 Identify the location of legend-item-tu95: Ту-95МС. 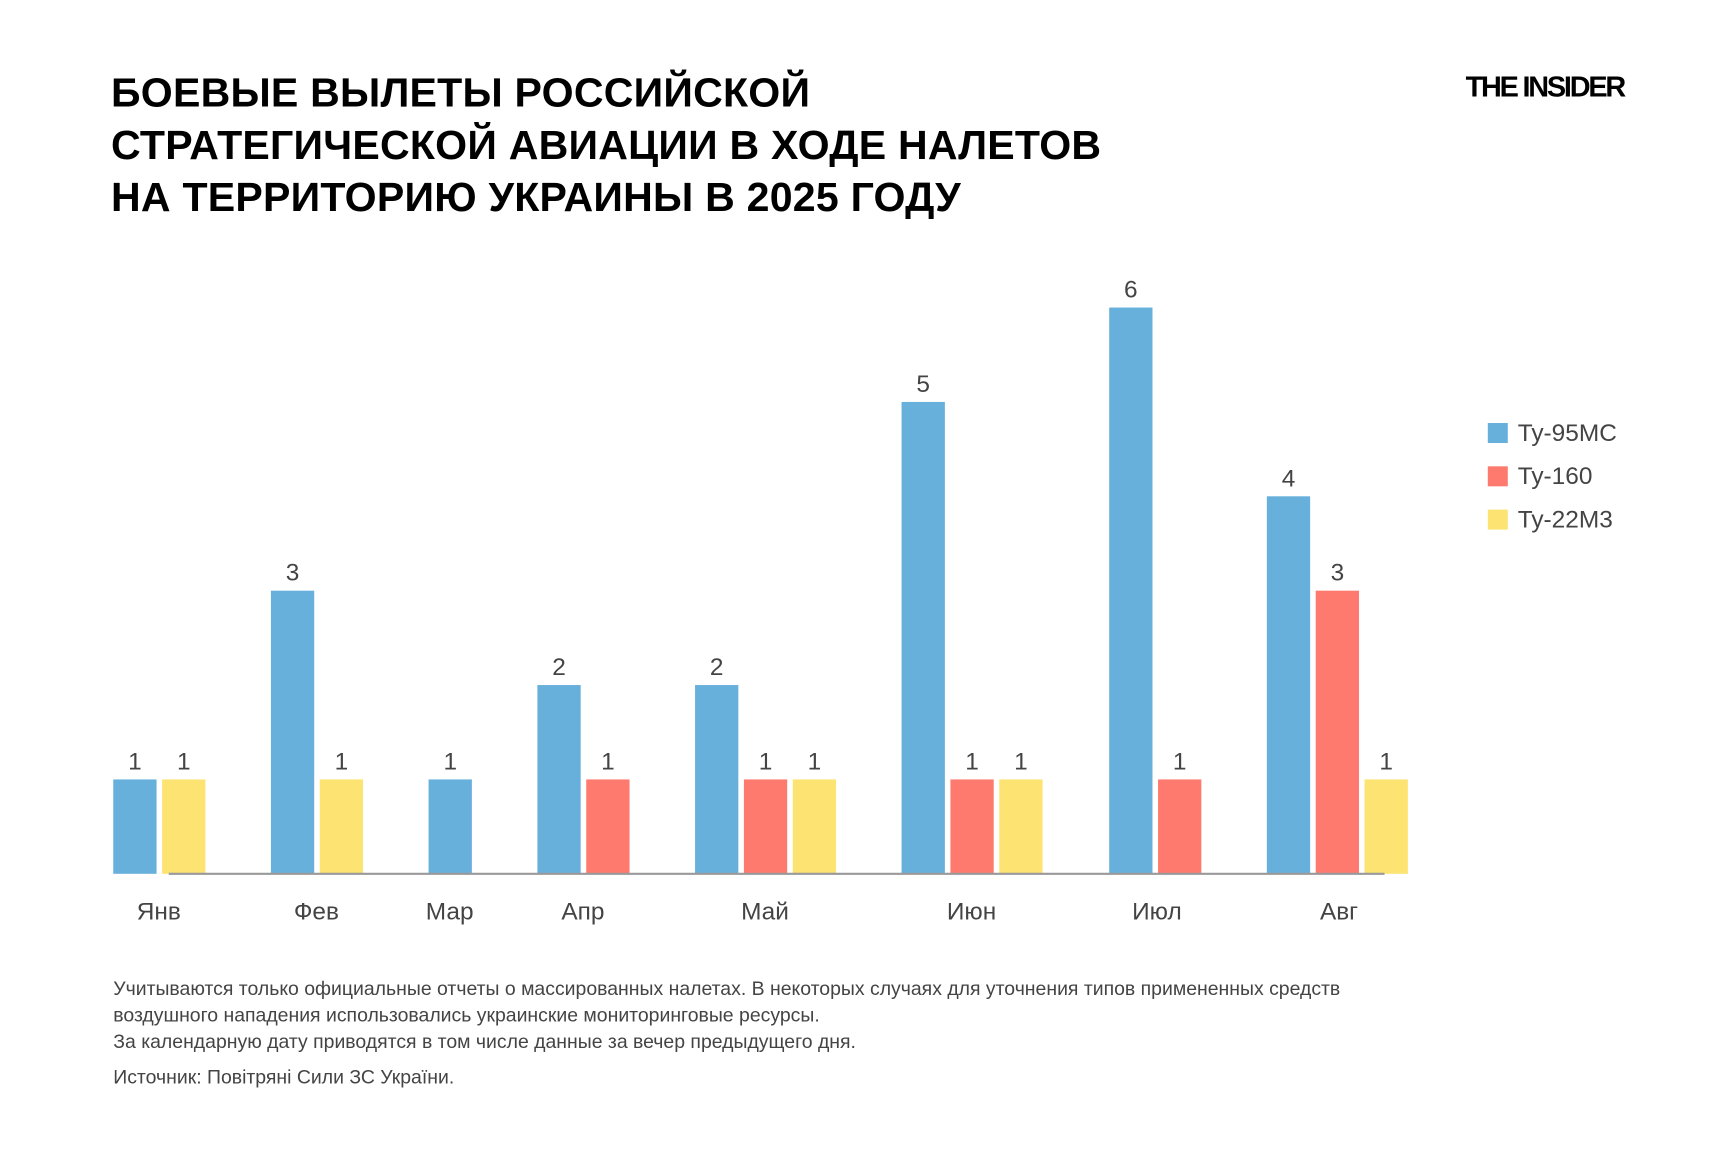
(1552, 432).